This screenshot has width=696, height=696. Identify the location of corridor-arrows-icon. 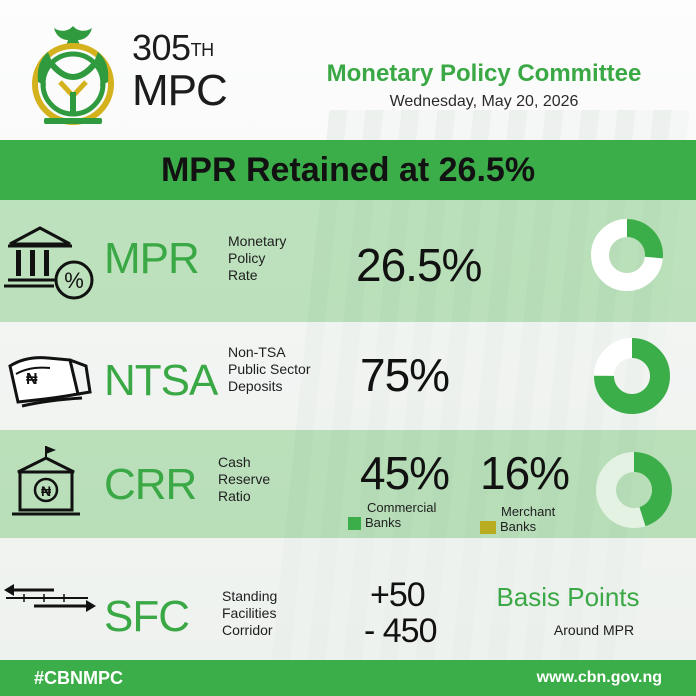
(50, 598).